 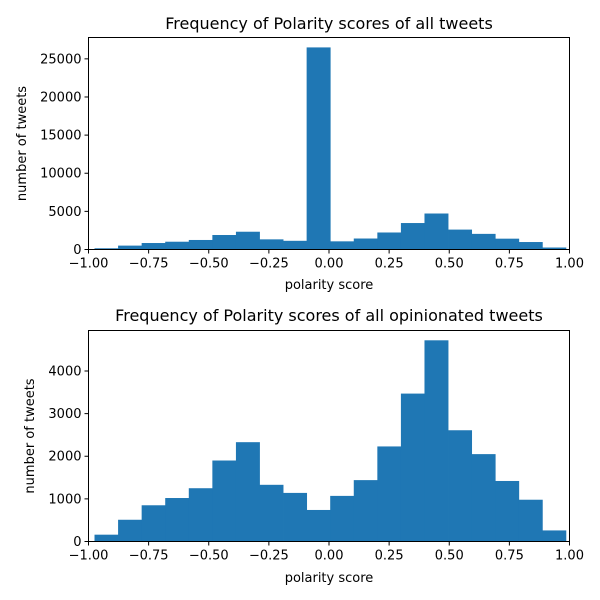 What do you see at coordinates (64, 371) in the screenshot?
I see `y-tick-label: 4000` at bounding box center [64, 371].